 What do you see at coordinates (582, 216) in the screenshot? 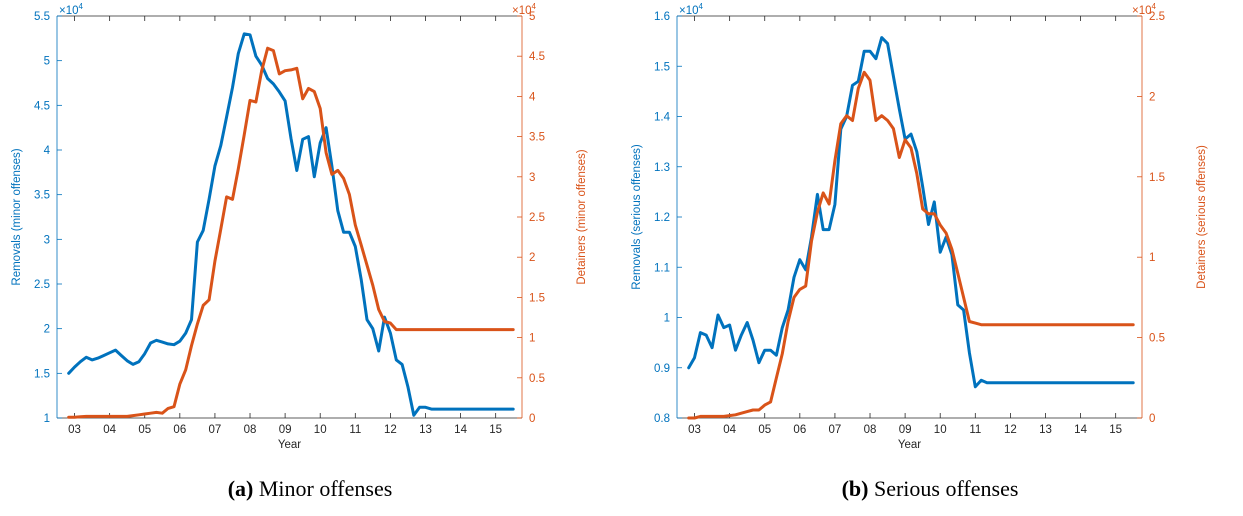
I see `y-axis-label-right: Detainers (minor offenses)` at bounding box center [582, 216].